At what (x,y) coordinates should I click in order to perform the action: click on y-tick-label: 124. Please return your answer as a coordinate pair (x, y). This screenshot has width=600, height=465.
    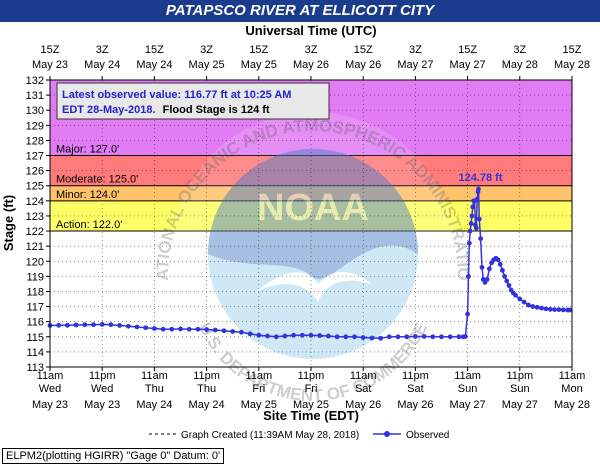
    Looking at the image, I should click on (35, 202).